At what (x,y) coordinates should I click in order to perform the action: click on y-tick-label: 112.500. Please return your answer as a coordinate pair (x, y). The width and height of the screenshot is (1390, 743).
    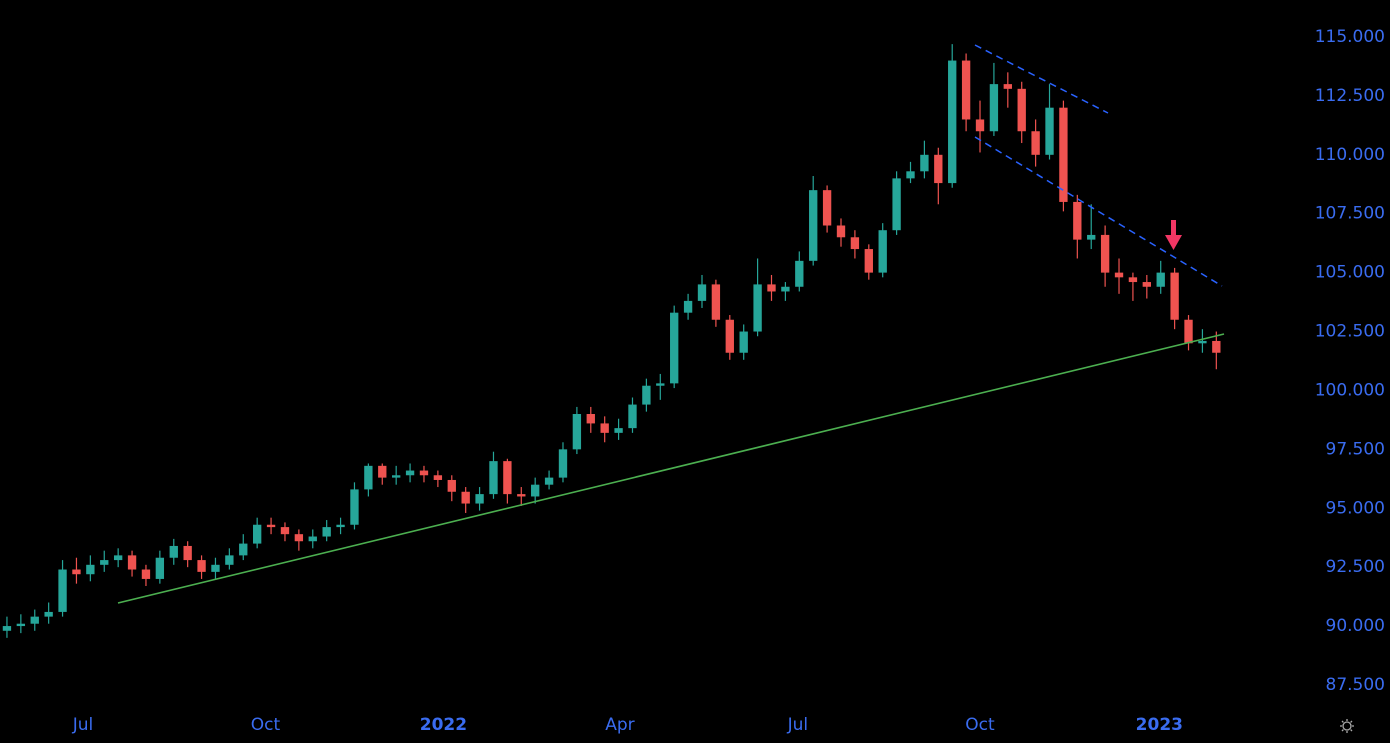
    Looking at the image, I should click on (1350, 96).